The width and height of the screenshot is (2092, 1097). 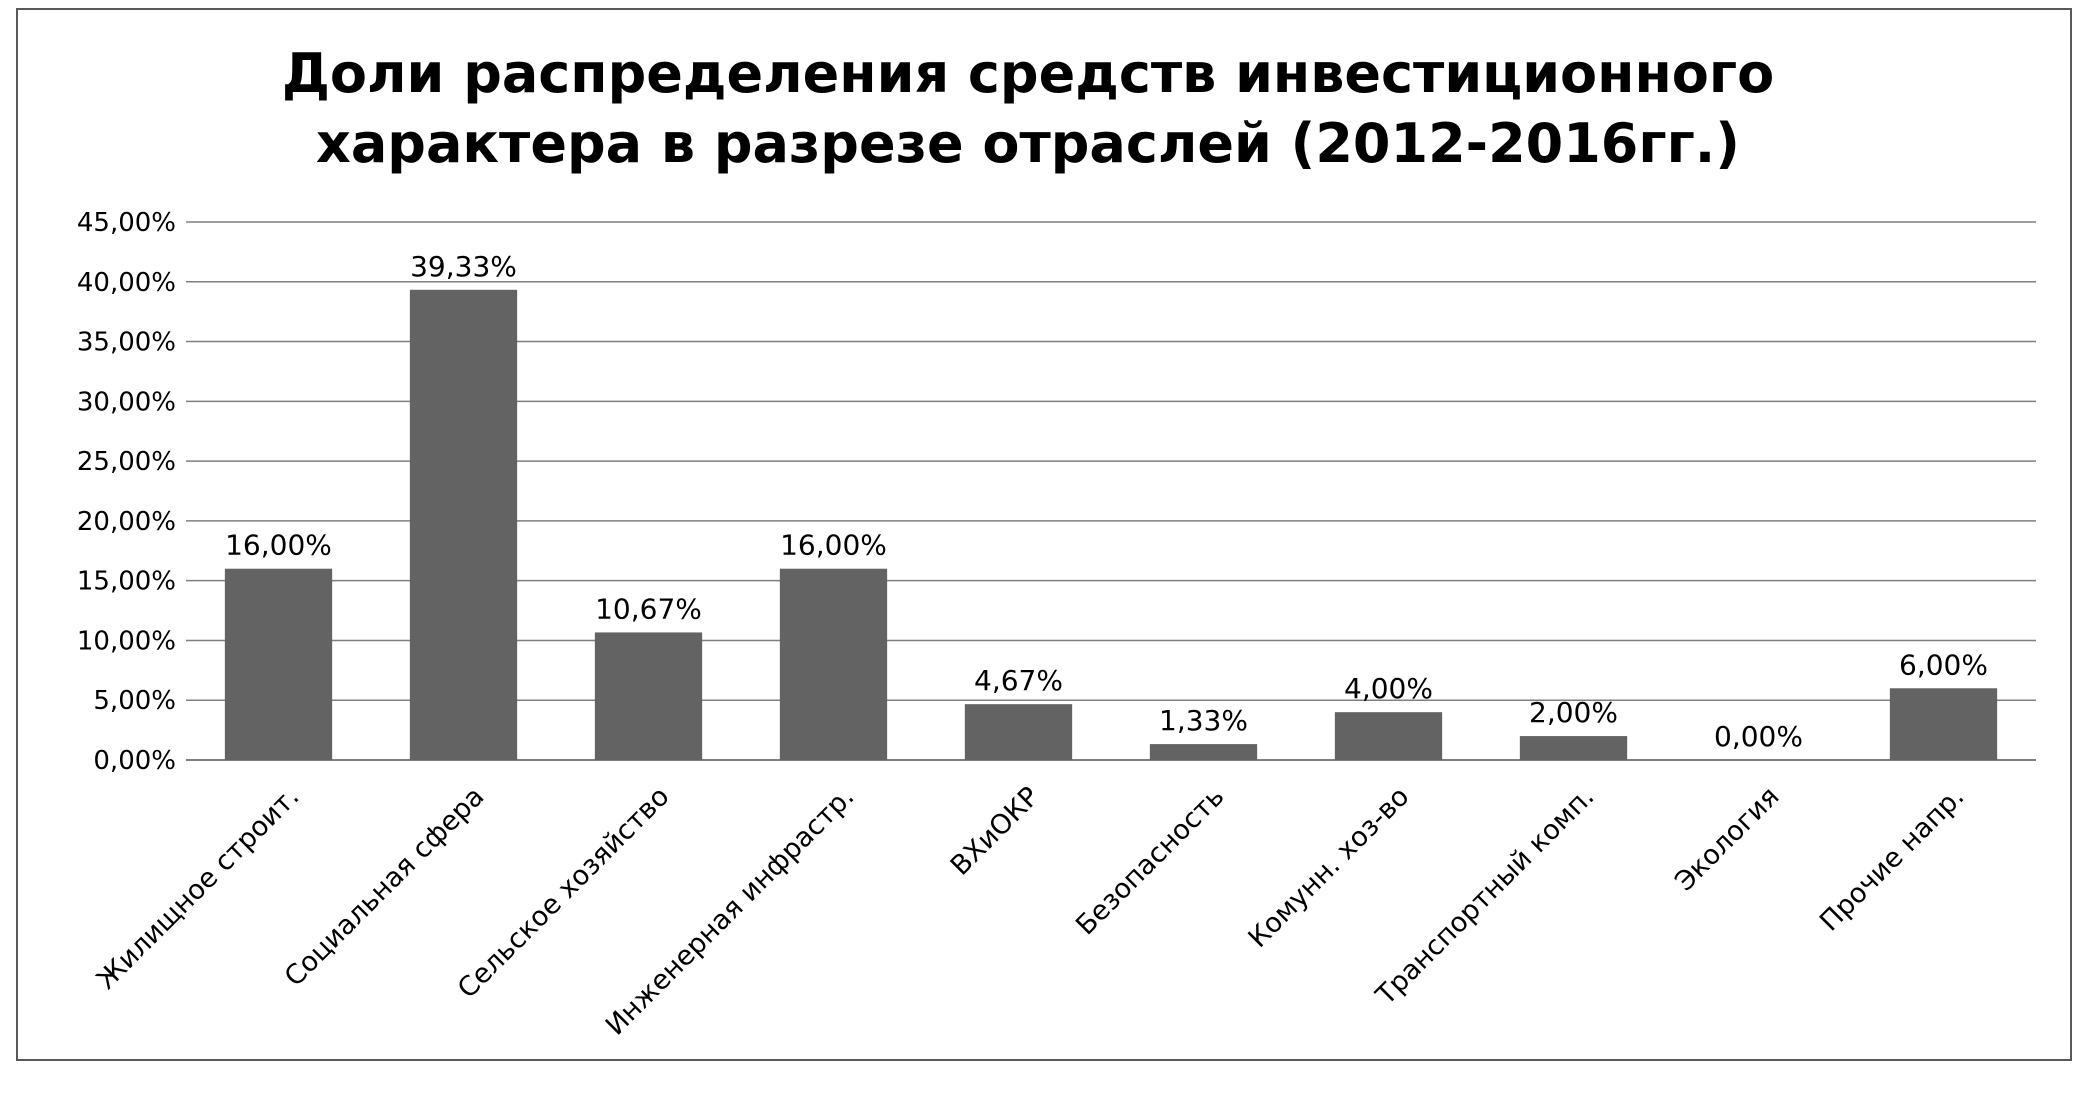 What do you see at coordinates (126, 343) in the screenshot?
I see `y-tick-label: 35,00%` at bounding box center [126, 343].